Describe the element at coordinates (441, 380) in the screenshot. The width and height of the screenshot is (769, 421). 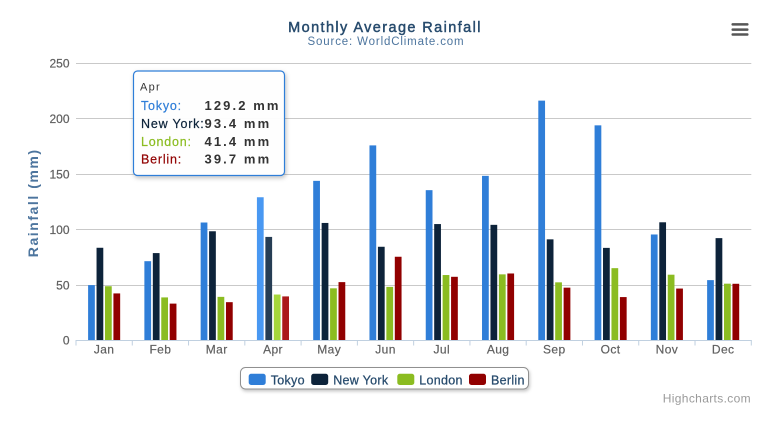
I see `svg-text: London` at that location.